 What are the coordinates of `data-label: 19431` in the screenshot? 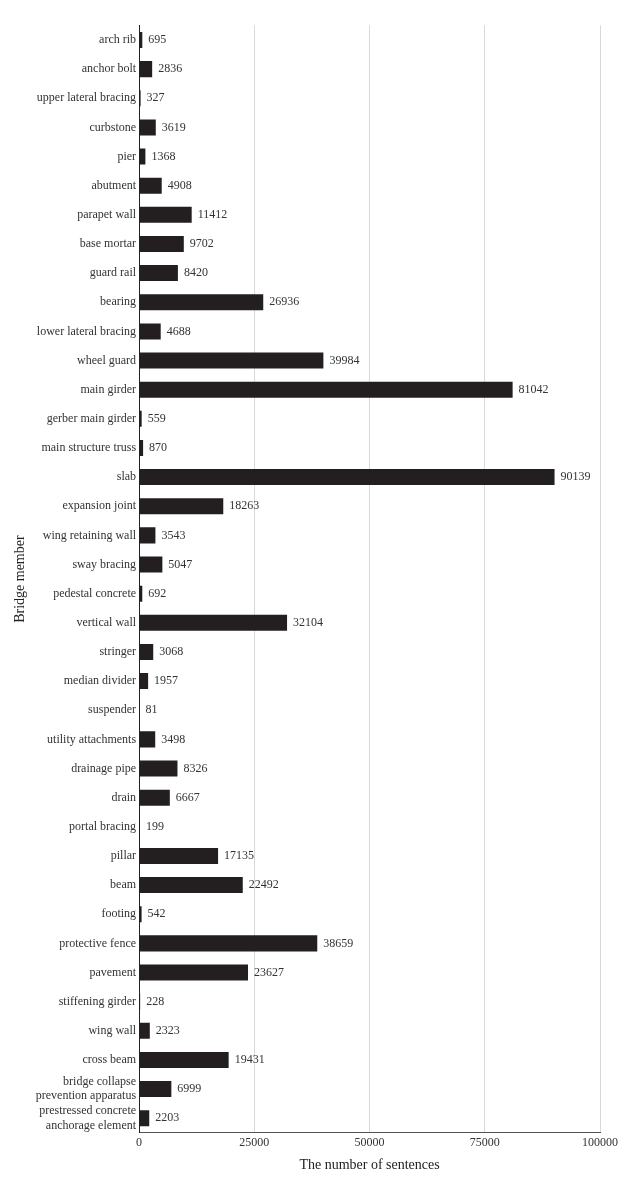 It's located at (249, 1059).